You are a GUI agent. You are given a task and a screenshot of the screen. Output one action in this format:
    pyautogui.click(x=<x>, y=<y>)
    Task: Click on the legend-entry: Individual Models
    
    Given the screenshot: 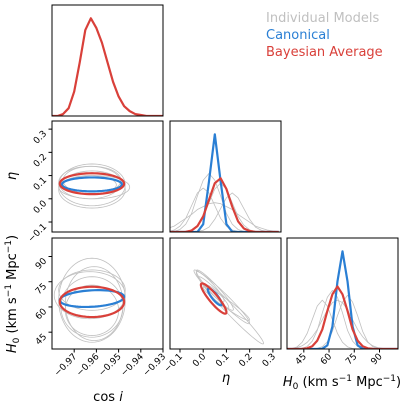 What is the action you would take?
    pyautogui.click(x=322, y=18)
    